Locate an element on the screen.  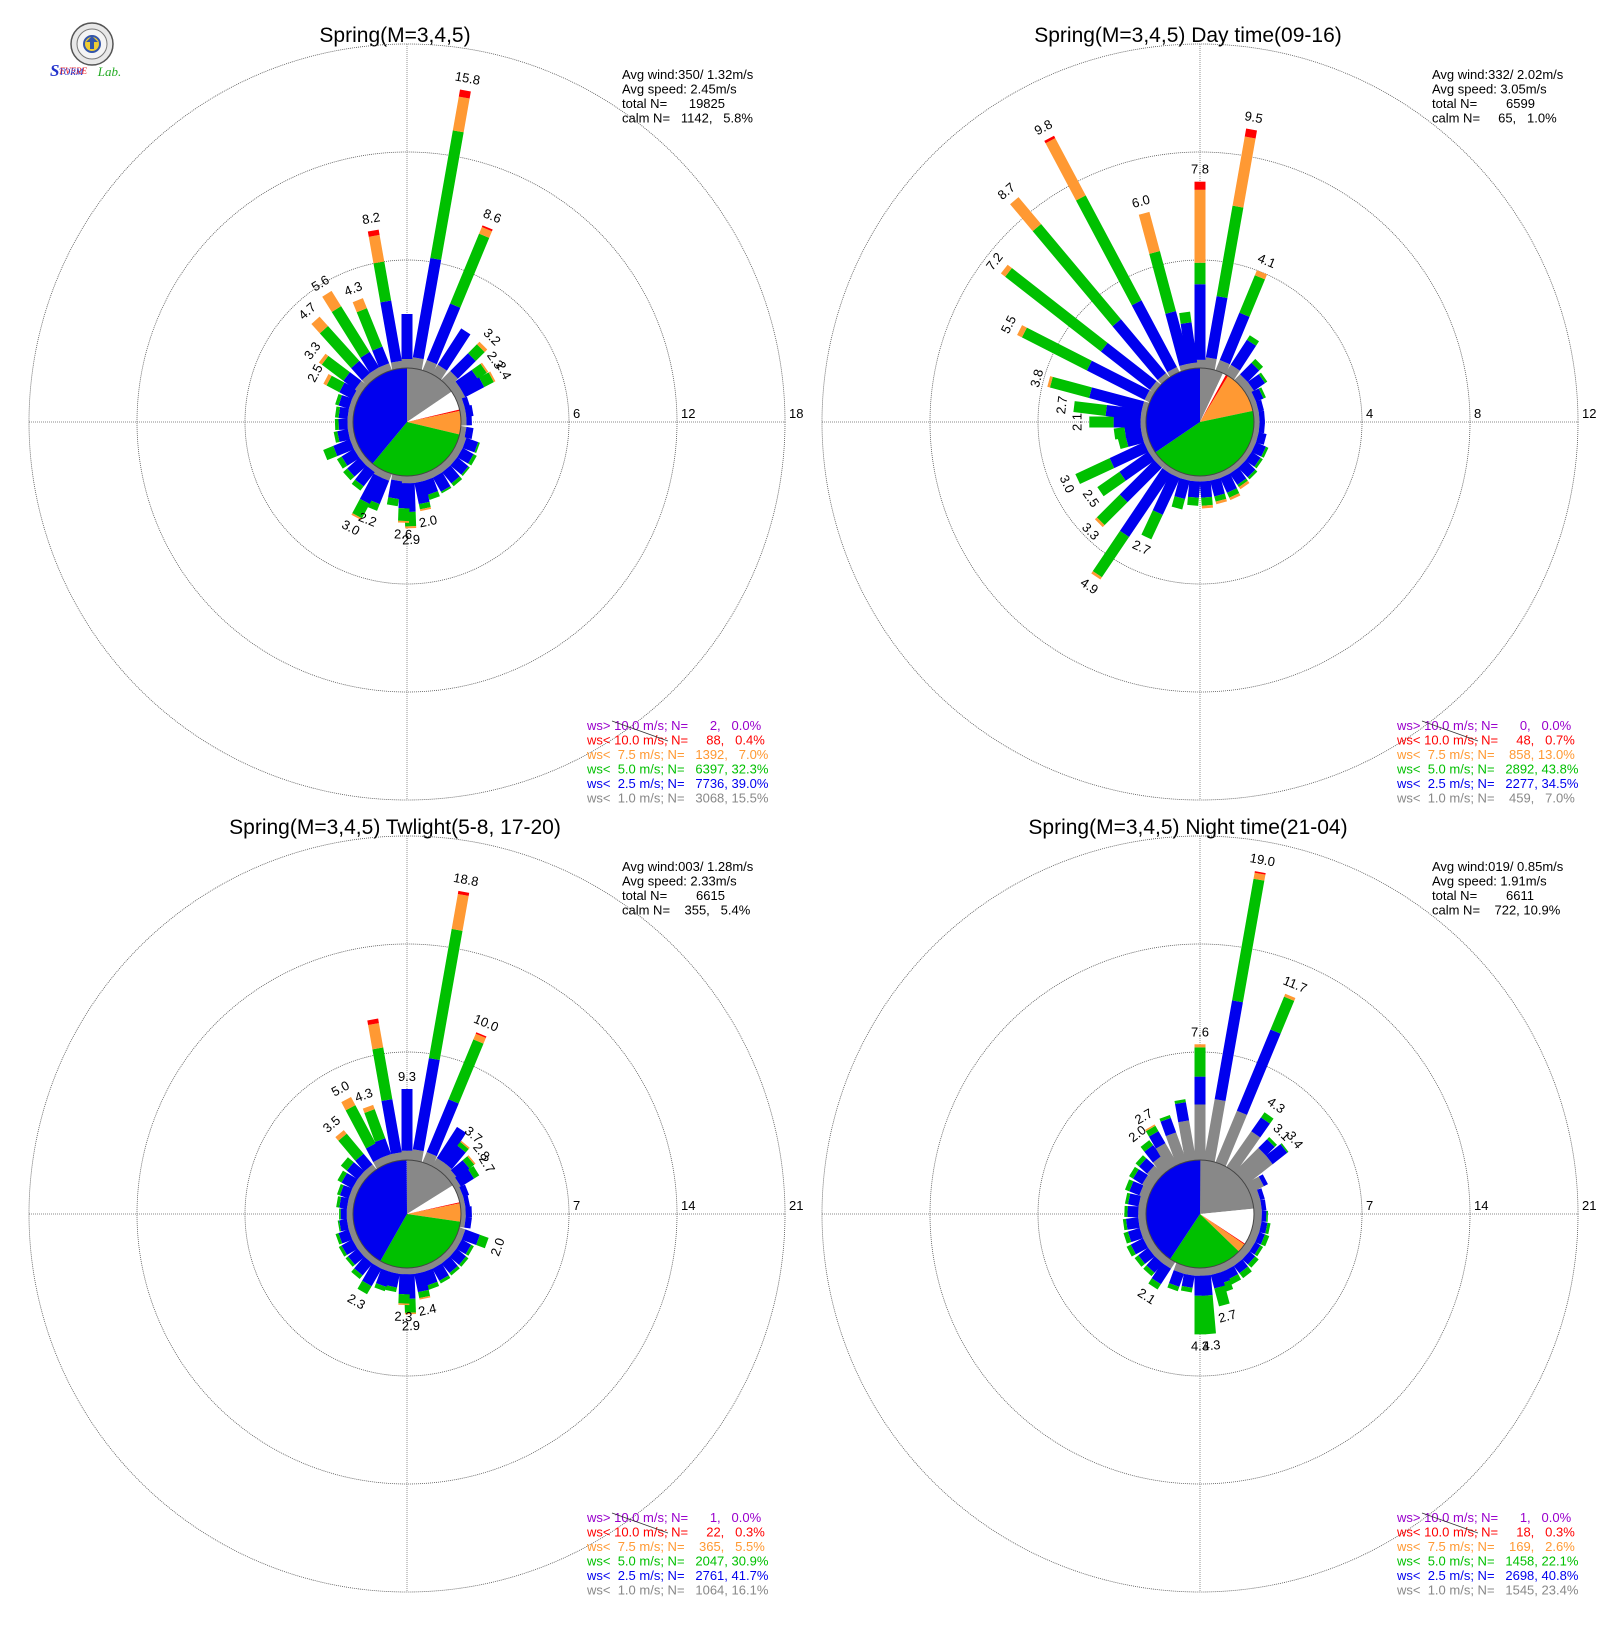
bar-value-label: 3.0 is located at coordinates (1067, 484).